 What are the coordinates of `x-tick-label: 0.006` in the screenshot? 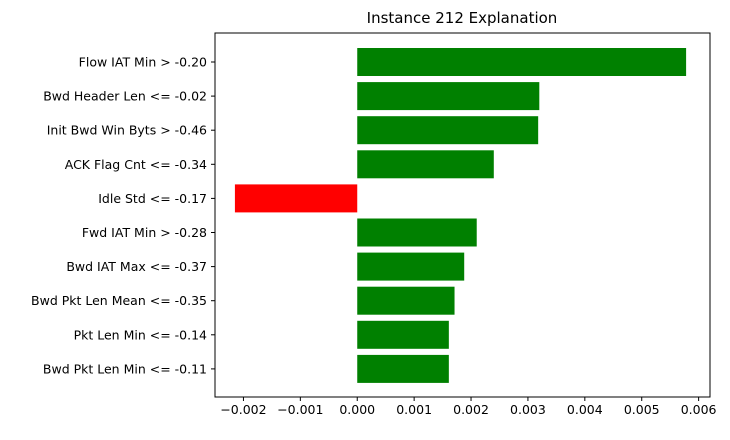 It's located at (699, 409).